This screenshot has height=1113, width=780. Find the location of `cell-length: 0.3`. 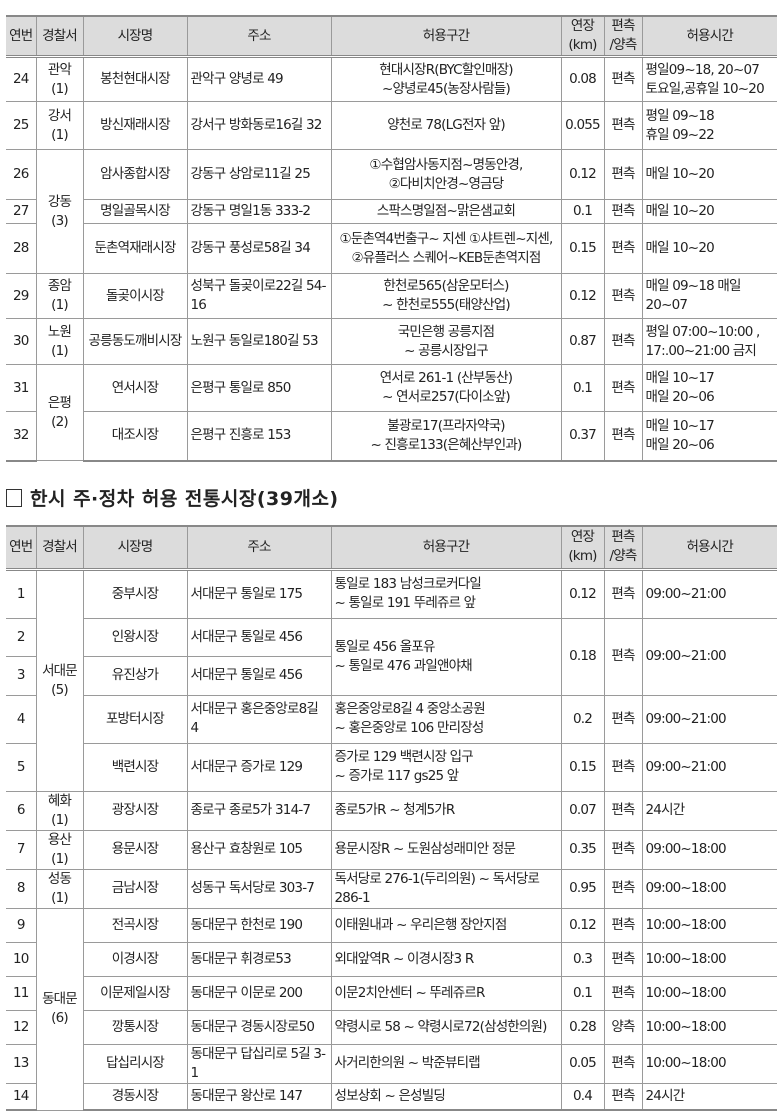

cell-length: 0.3 is located at coordinates (582, 959).